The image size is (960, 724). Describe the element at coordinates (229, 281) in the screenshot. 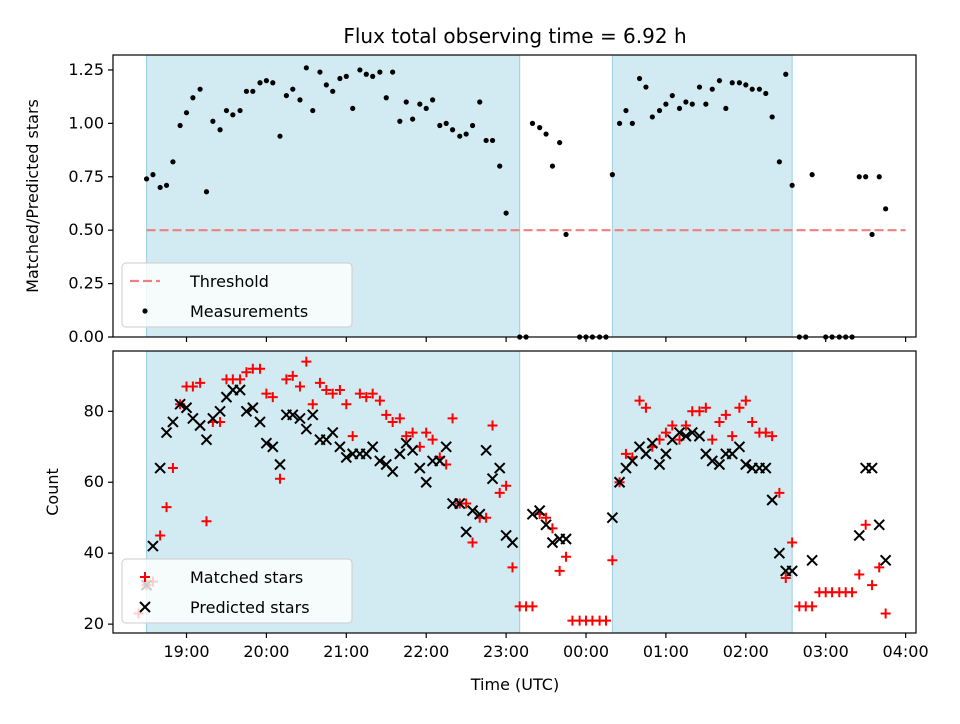

I see `legend-label: Threshold` at that location.